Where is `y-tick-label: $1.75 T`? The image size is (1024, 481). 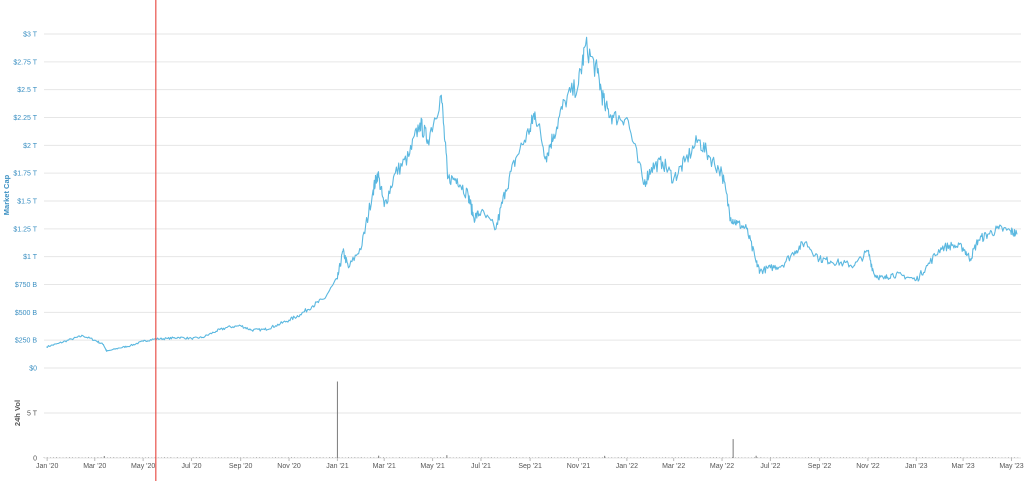
y-tick-label: $1.75 T is located at coordinates (25, 174).